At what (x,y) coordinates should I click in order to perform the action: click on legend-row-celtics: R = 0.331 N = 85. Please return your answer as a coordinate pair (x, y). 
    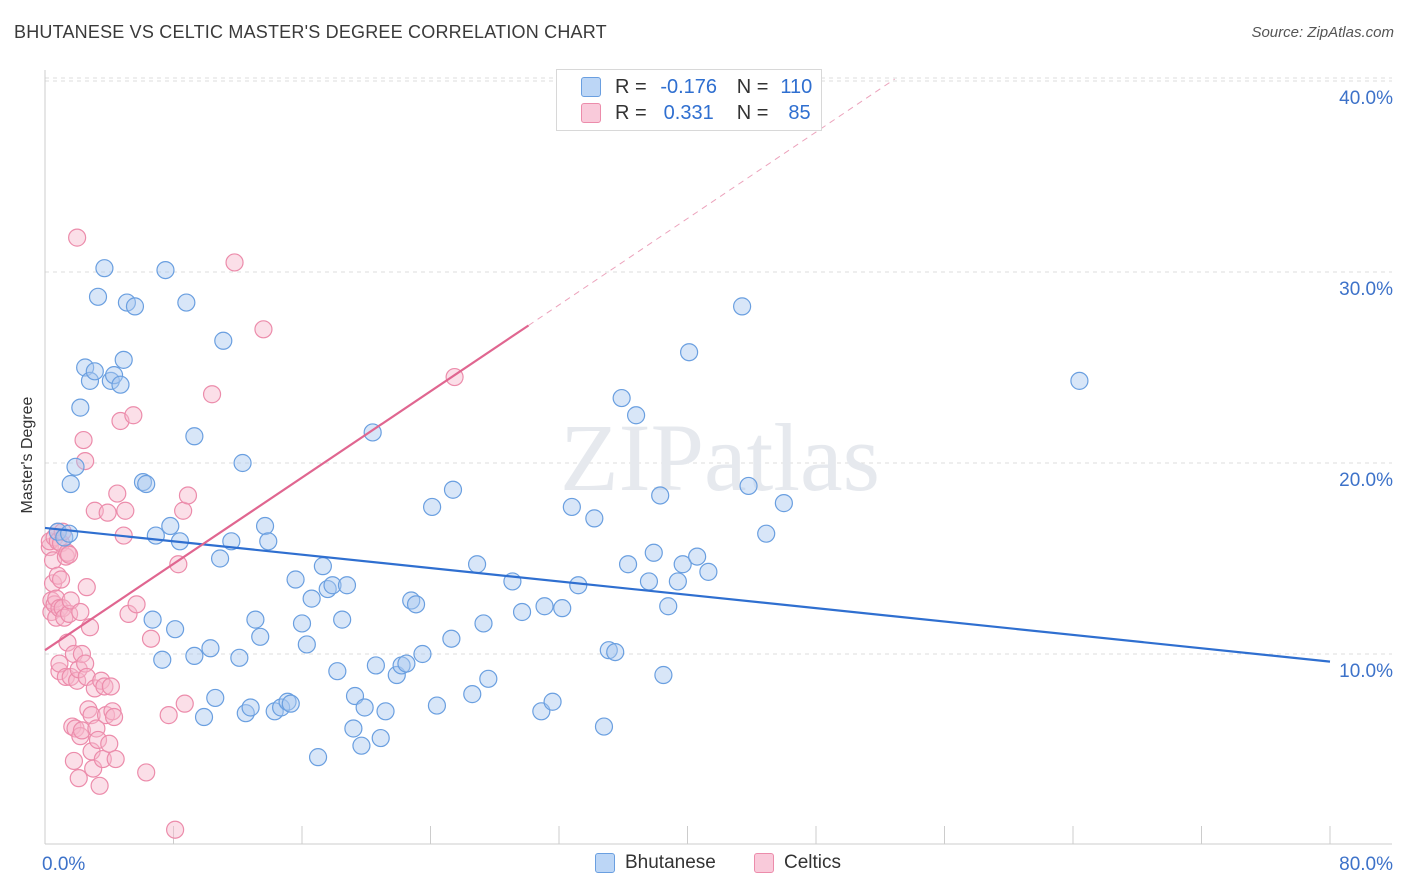
    Looking at the image, I should click on (696, 113).